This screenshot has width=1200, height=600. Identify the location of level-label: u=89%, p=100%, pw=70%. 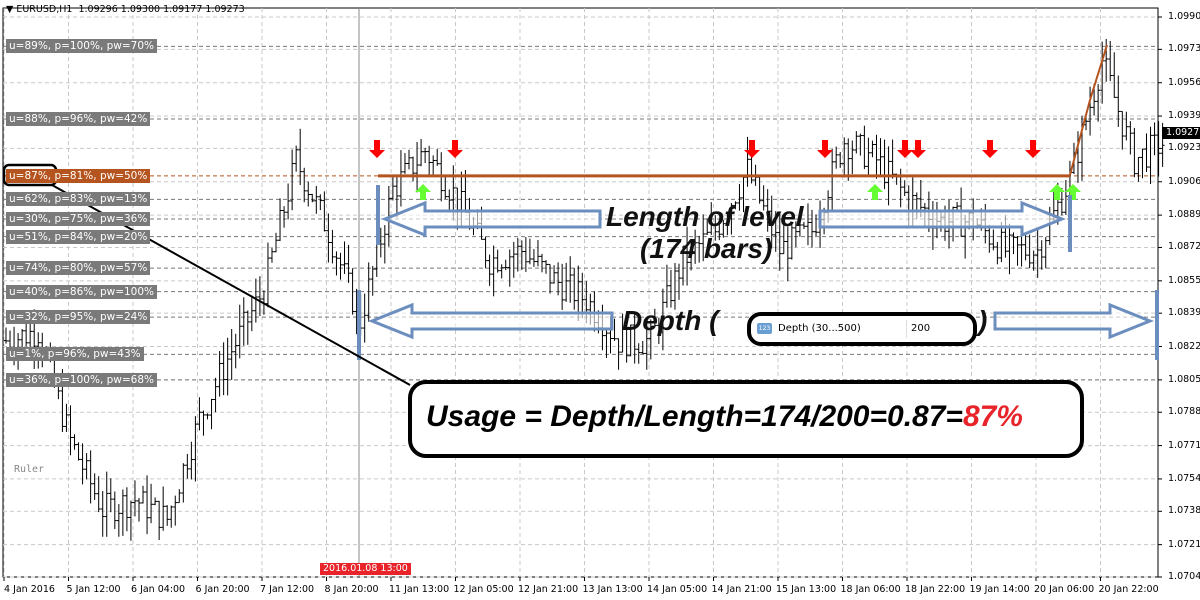
(82, 46).